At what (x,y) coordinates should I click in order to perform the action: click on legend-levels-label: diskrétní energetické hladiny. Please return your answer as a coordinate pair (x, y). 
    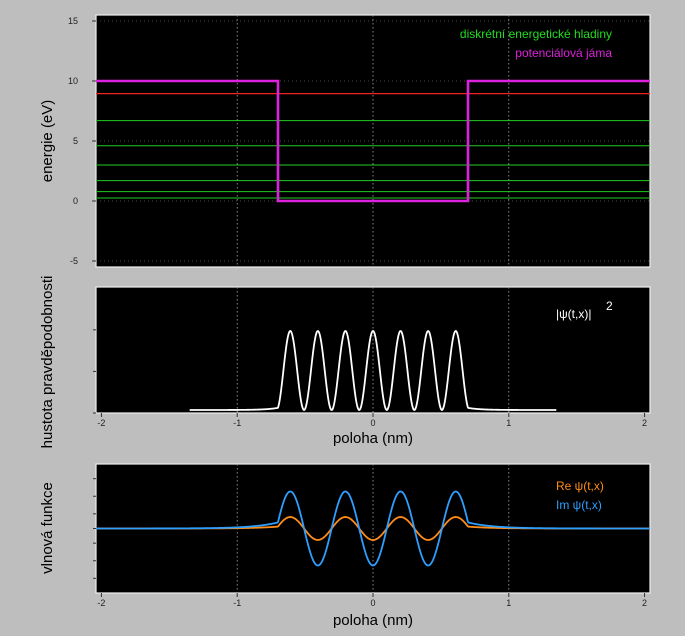
    Looking at the image, I should click on (536, 34).